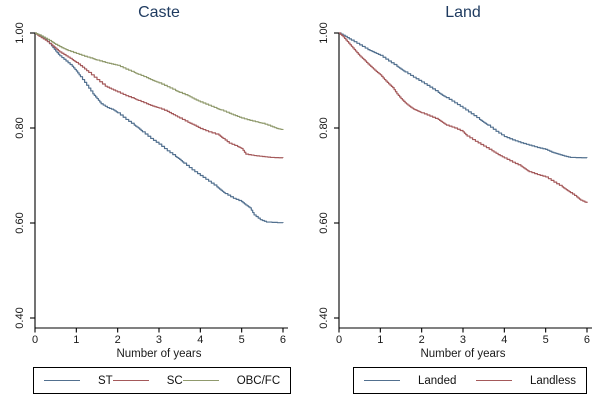  I want to click on sc-survival-curve, so click(159, 95).